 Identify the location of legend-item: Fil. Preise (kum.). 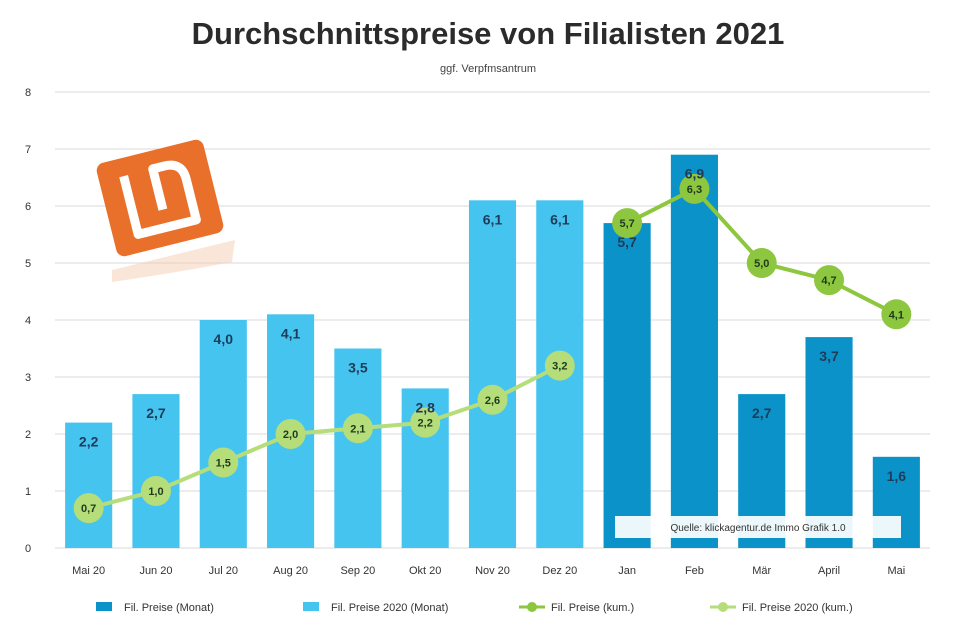
(576, 608).